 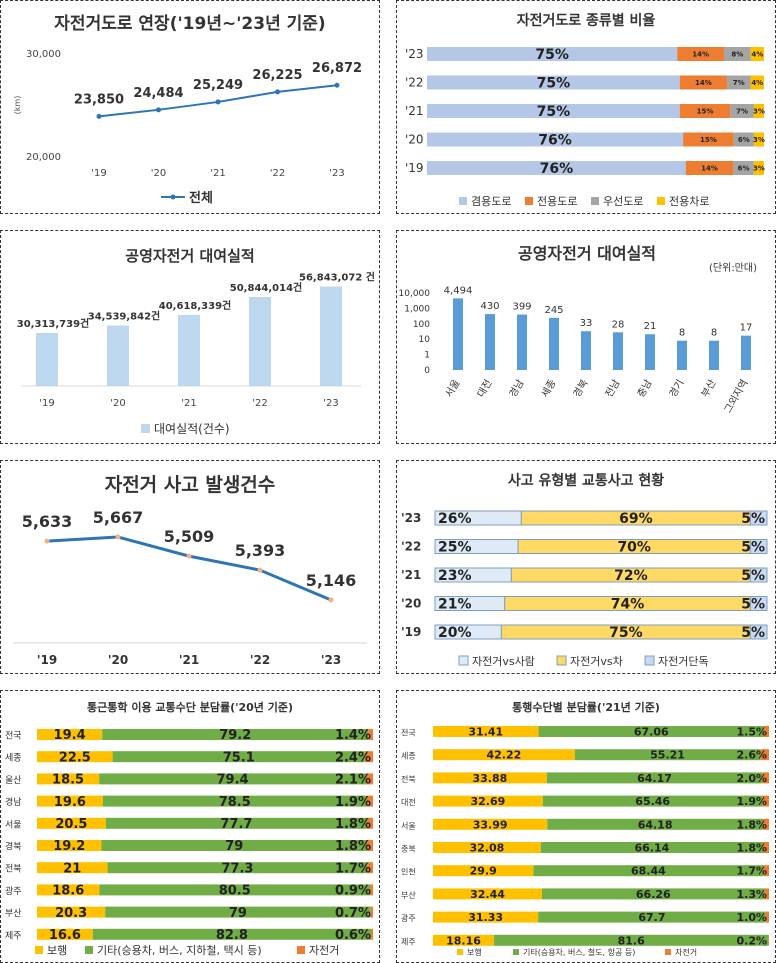 What do you see at coordinates (557, 201) in the screenshot?
I see `legend-label: 전용도로` at bounding box center [557, 201].